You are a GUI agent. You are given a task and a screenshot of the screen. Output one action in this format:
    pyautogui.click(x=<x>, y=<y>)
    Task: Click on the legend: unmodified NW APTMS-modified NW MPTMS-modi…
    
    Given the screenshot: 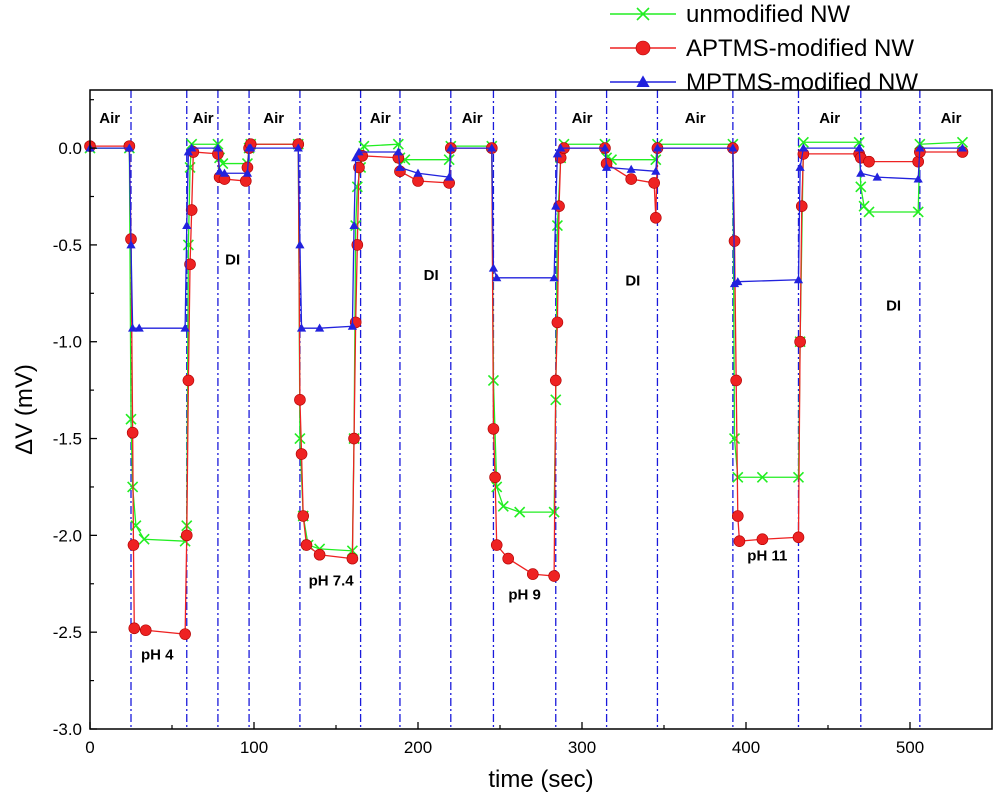 What is the action you would take?
    pyautogui.click(x=764, y=48)
    